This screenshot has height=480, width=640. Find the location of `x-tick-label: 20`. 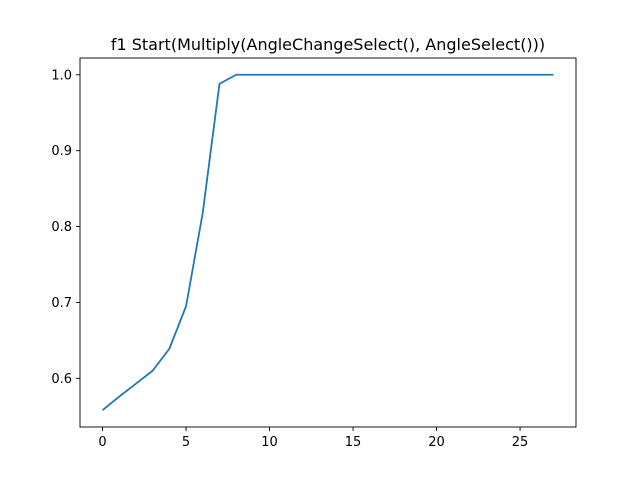

x-tick-label: 20 is located at coordinates (436, 442).